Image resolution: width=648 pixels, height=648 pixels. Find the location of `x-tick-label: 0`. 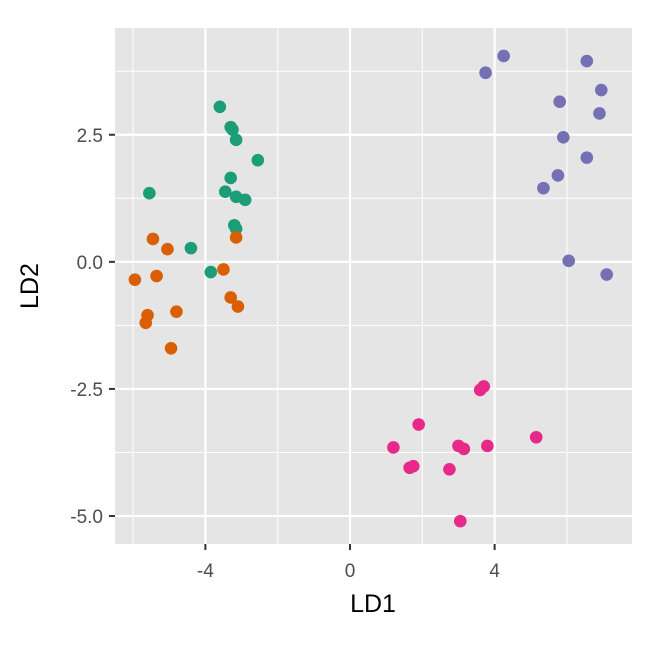

x-tick-label: 0 is located at coordinates (350, 571).